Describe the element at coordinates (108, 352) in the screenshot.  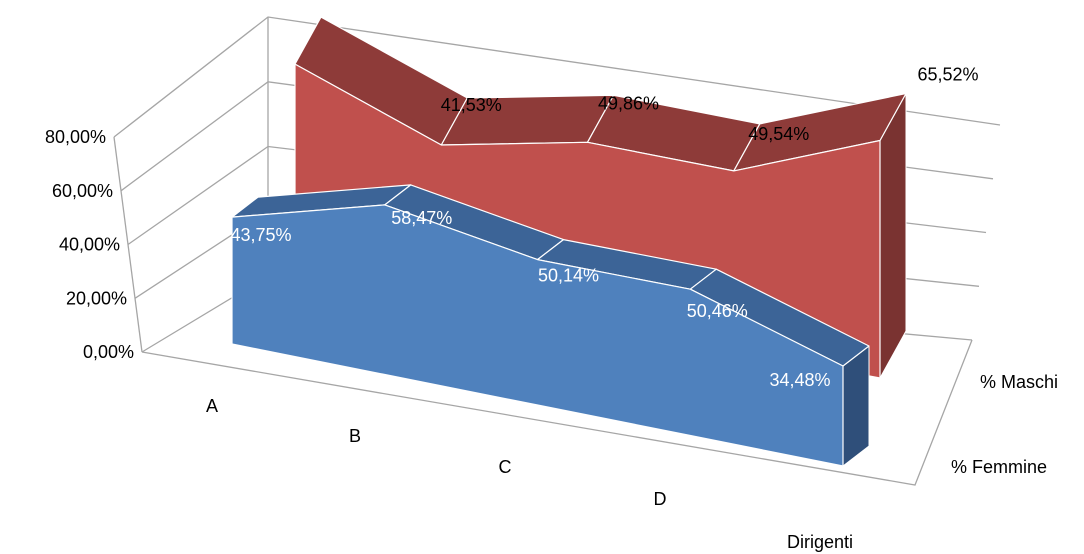
I see `y-tick-label: 0,00%` at that location.